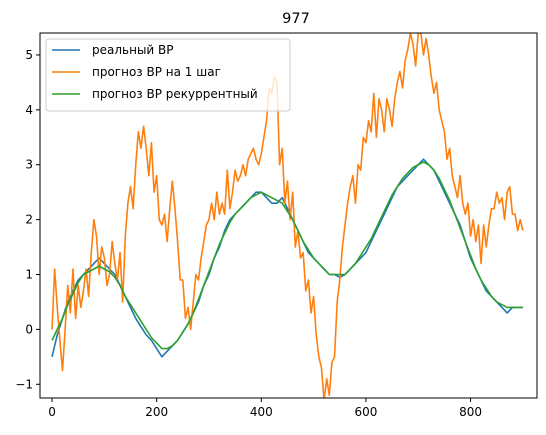 The image size is (546, 435). I want to click on x-tick-label: 0, so click(52, 412).